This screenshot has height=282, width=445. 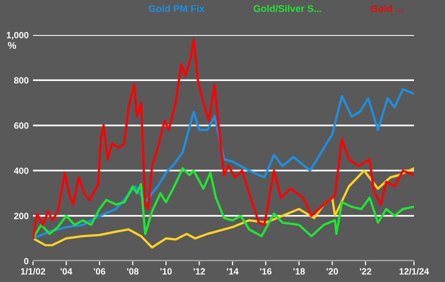 What do you see at coordinates (21, 171) in the screenshot?
I see `y-tick-label: 400` at bounding box center [21, 171].